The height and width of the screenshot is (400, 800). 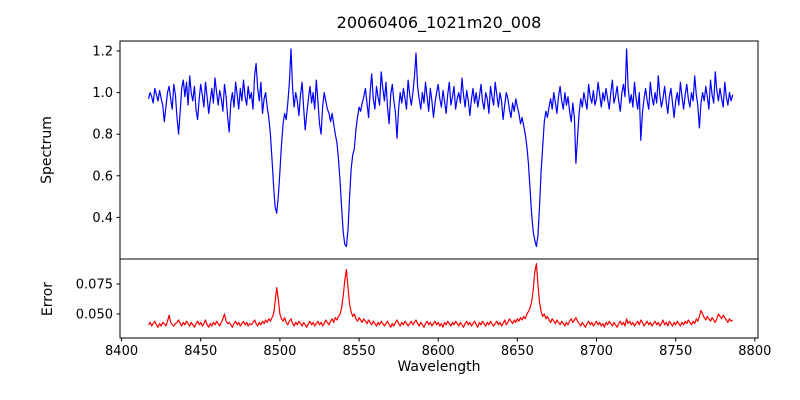 I want to click on x-tick-label: 8550, so click(x=359, y=351).